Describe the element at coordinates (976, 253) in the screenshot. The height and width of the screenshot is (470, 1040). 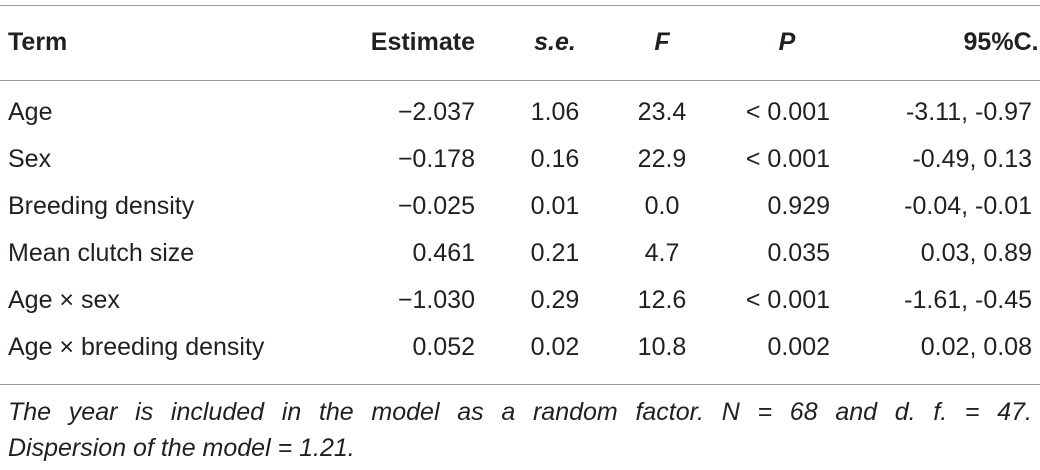
I see `table-cell: 0.03, 0.89` at that location.